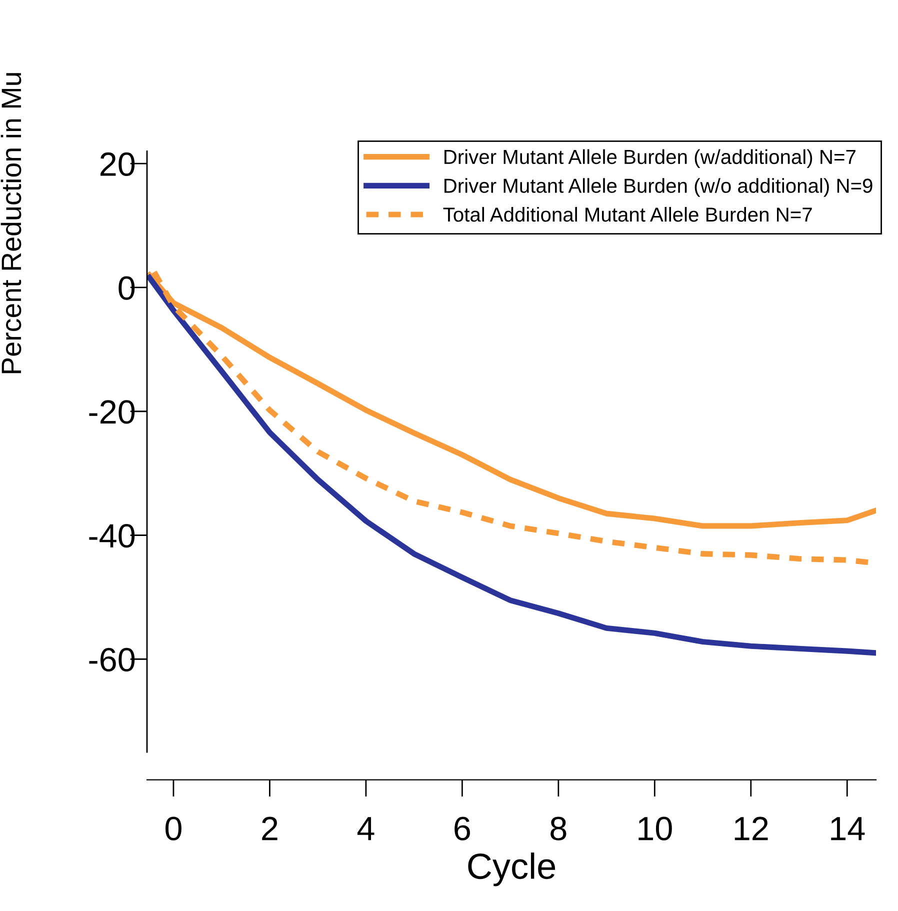 The height and width of the screenshot is (911, 898). I want to click on x-tick-label: 10, so click(655, 828).